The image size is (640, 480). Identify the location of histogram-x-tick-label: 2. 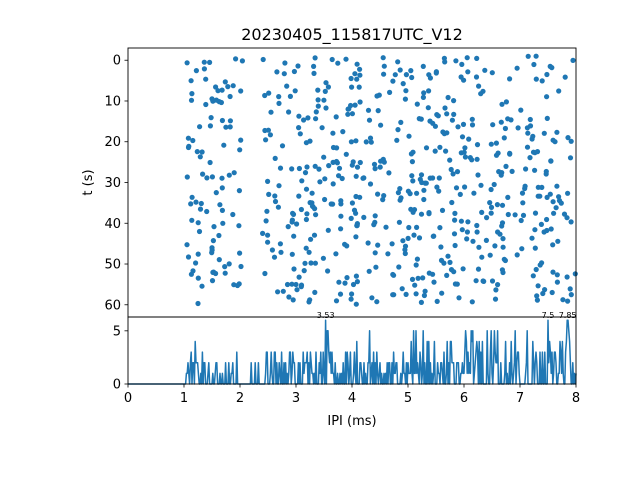
(240, 398).